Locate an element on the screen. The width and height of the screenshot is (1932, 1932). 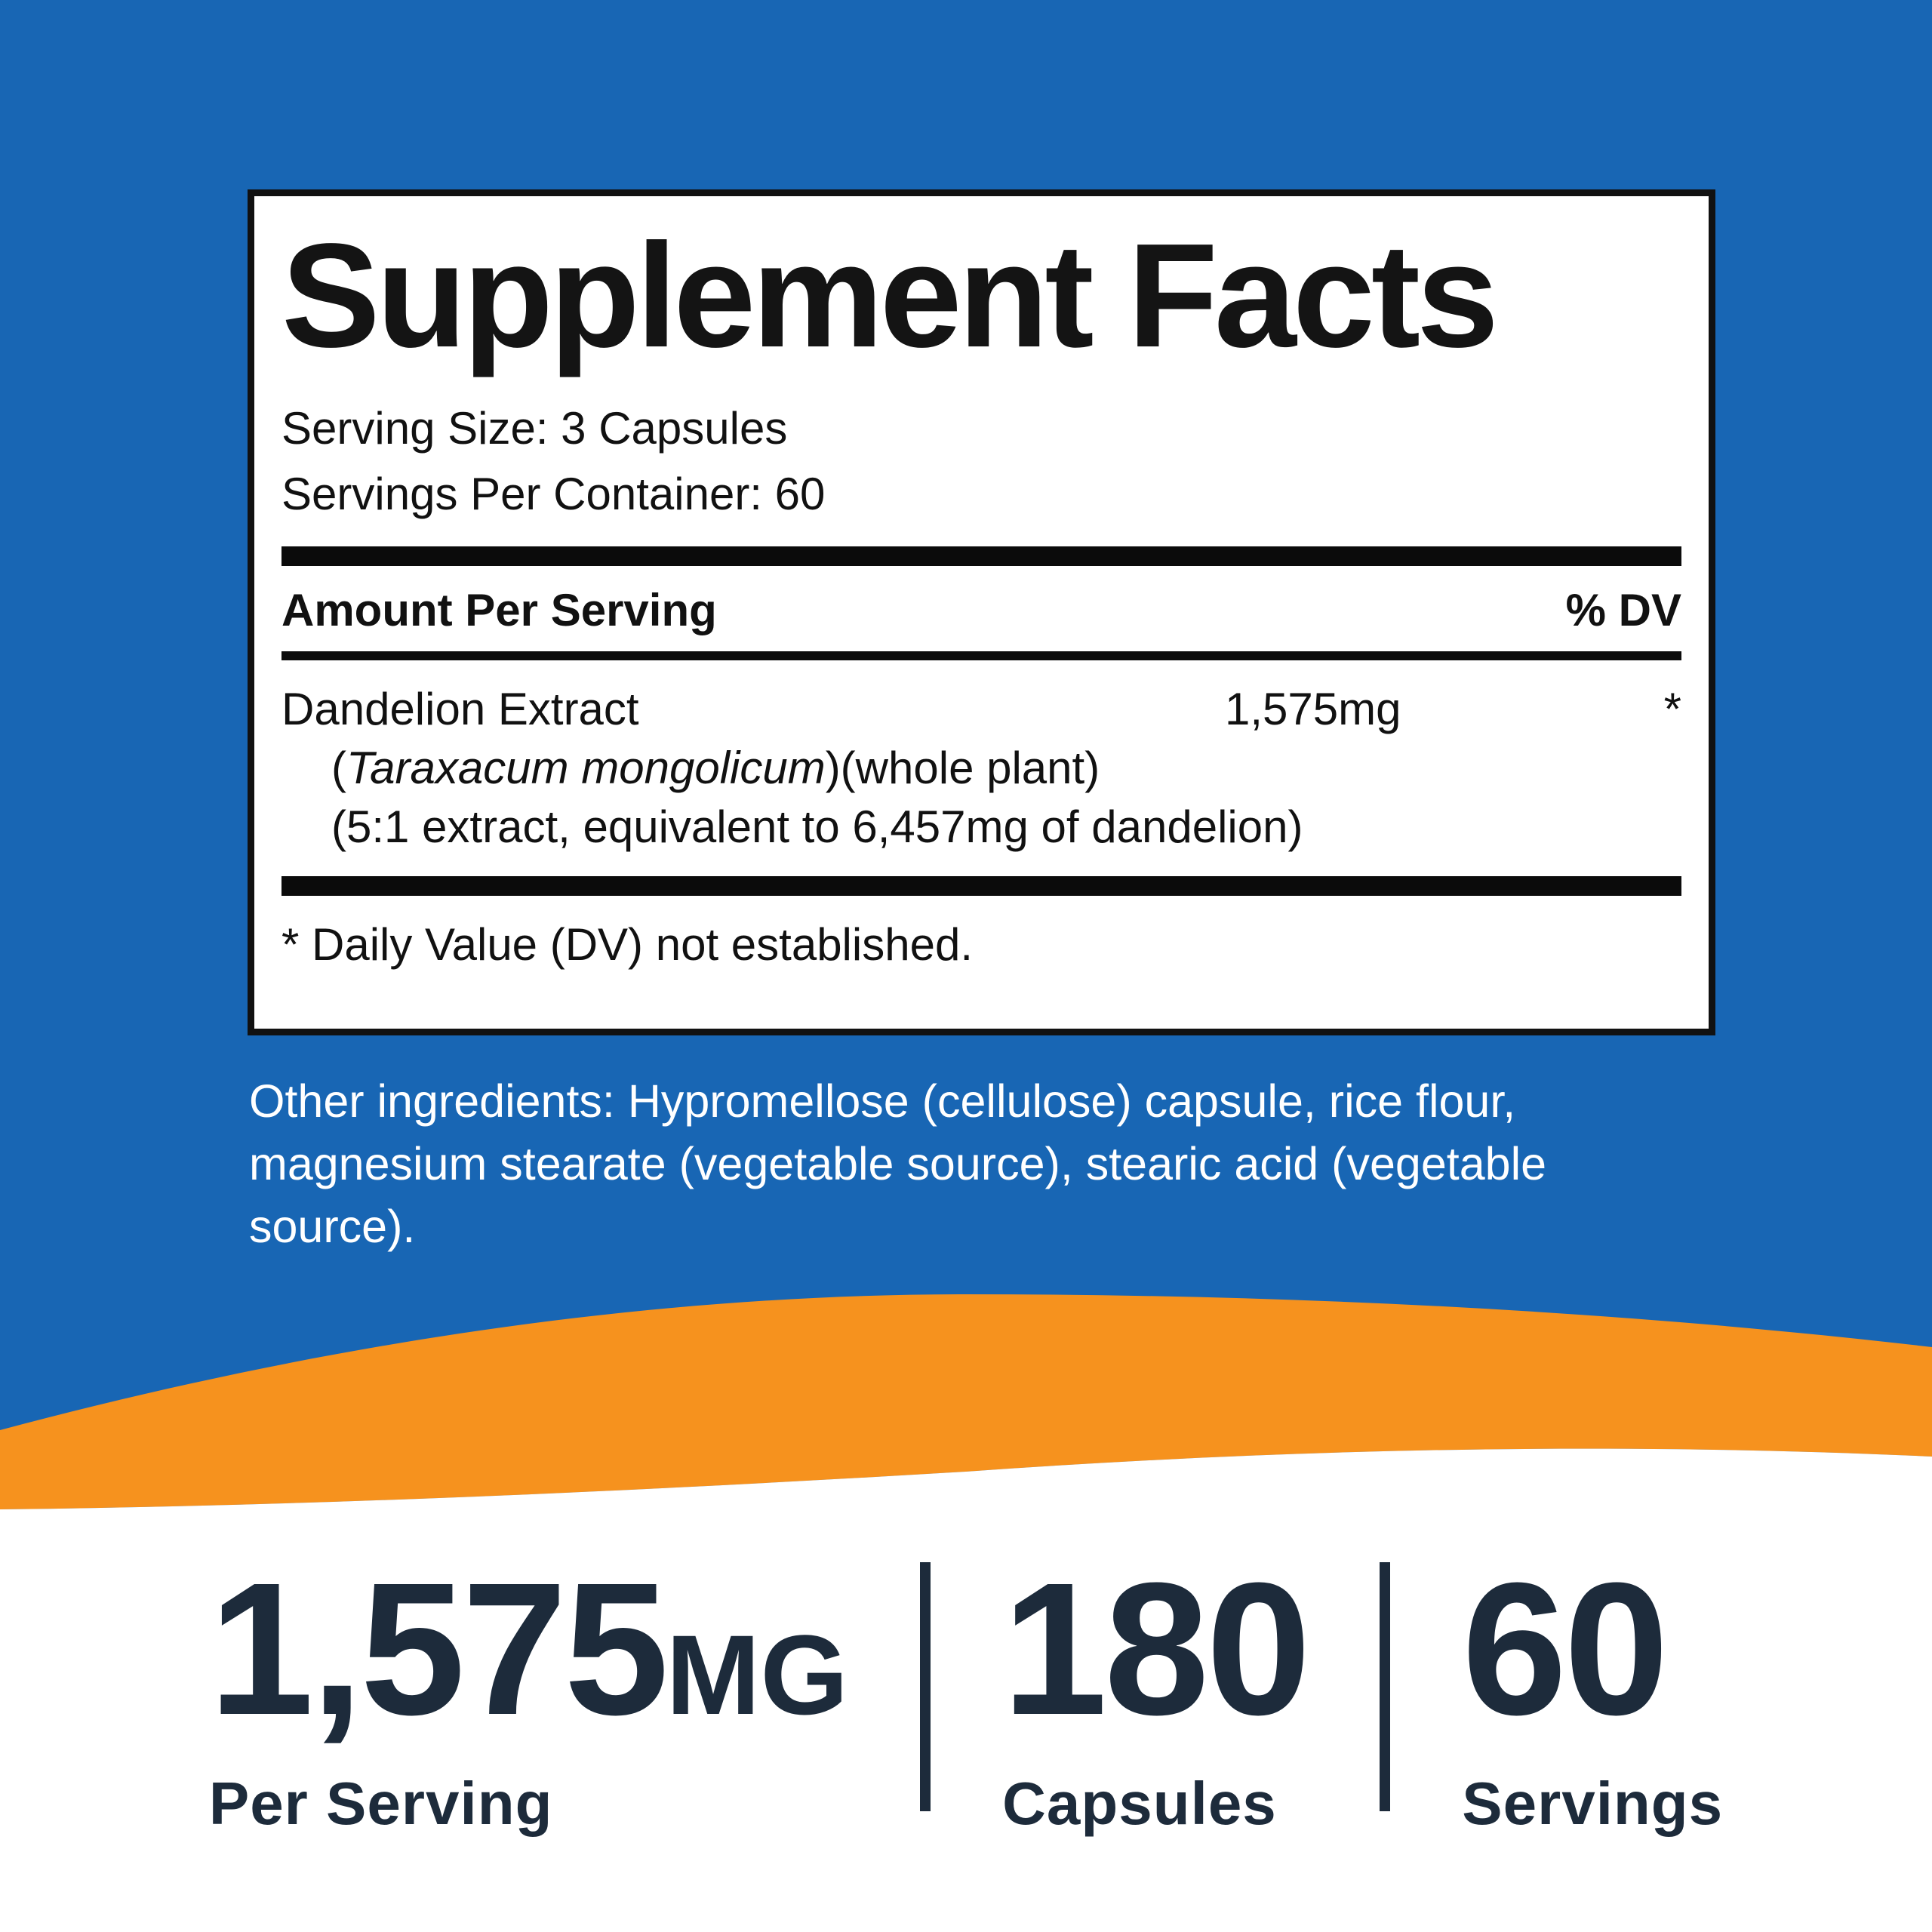
stat-servings-value: 60 is located at coordinates (1592, 1649).